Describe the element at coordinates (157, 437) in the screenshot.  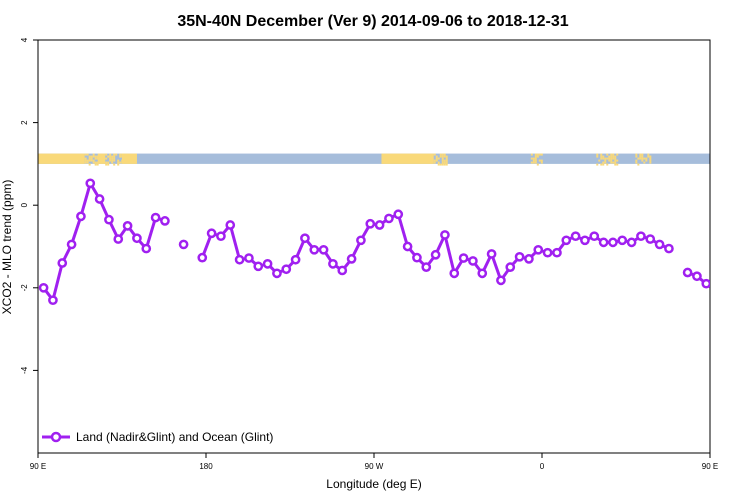
I see `legend: Land (Nadir&Glint) and Ocean (Glint)` at that location.